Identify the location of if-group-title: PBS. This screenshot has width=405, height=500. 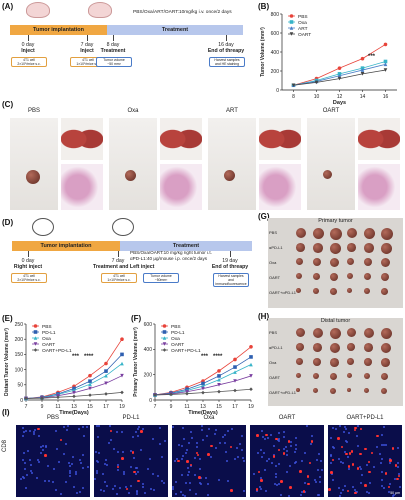
(52, 418).